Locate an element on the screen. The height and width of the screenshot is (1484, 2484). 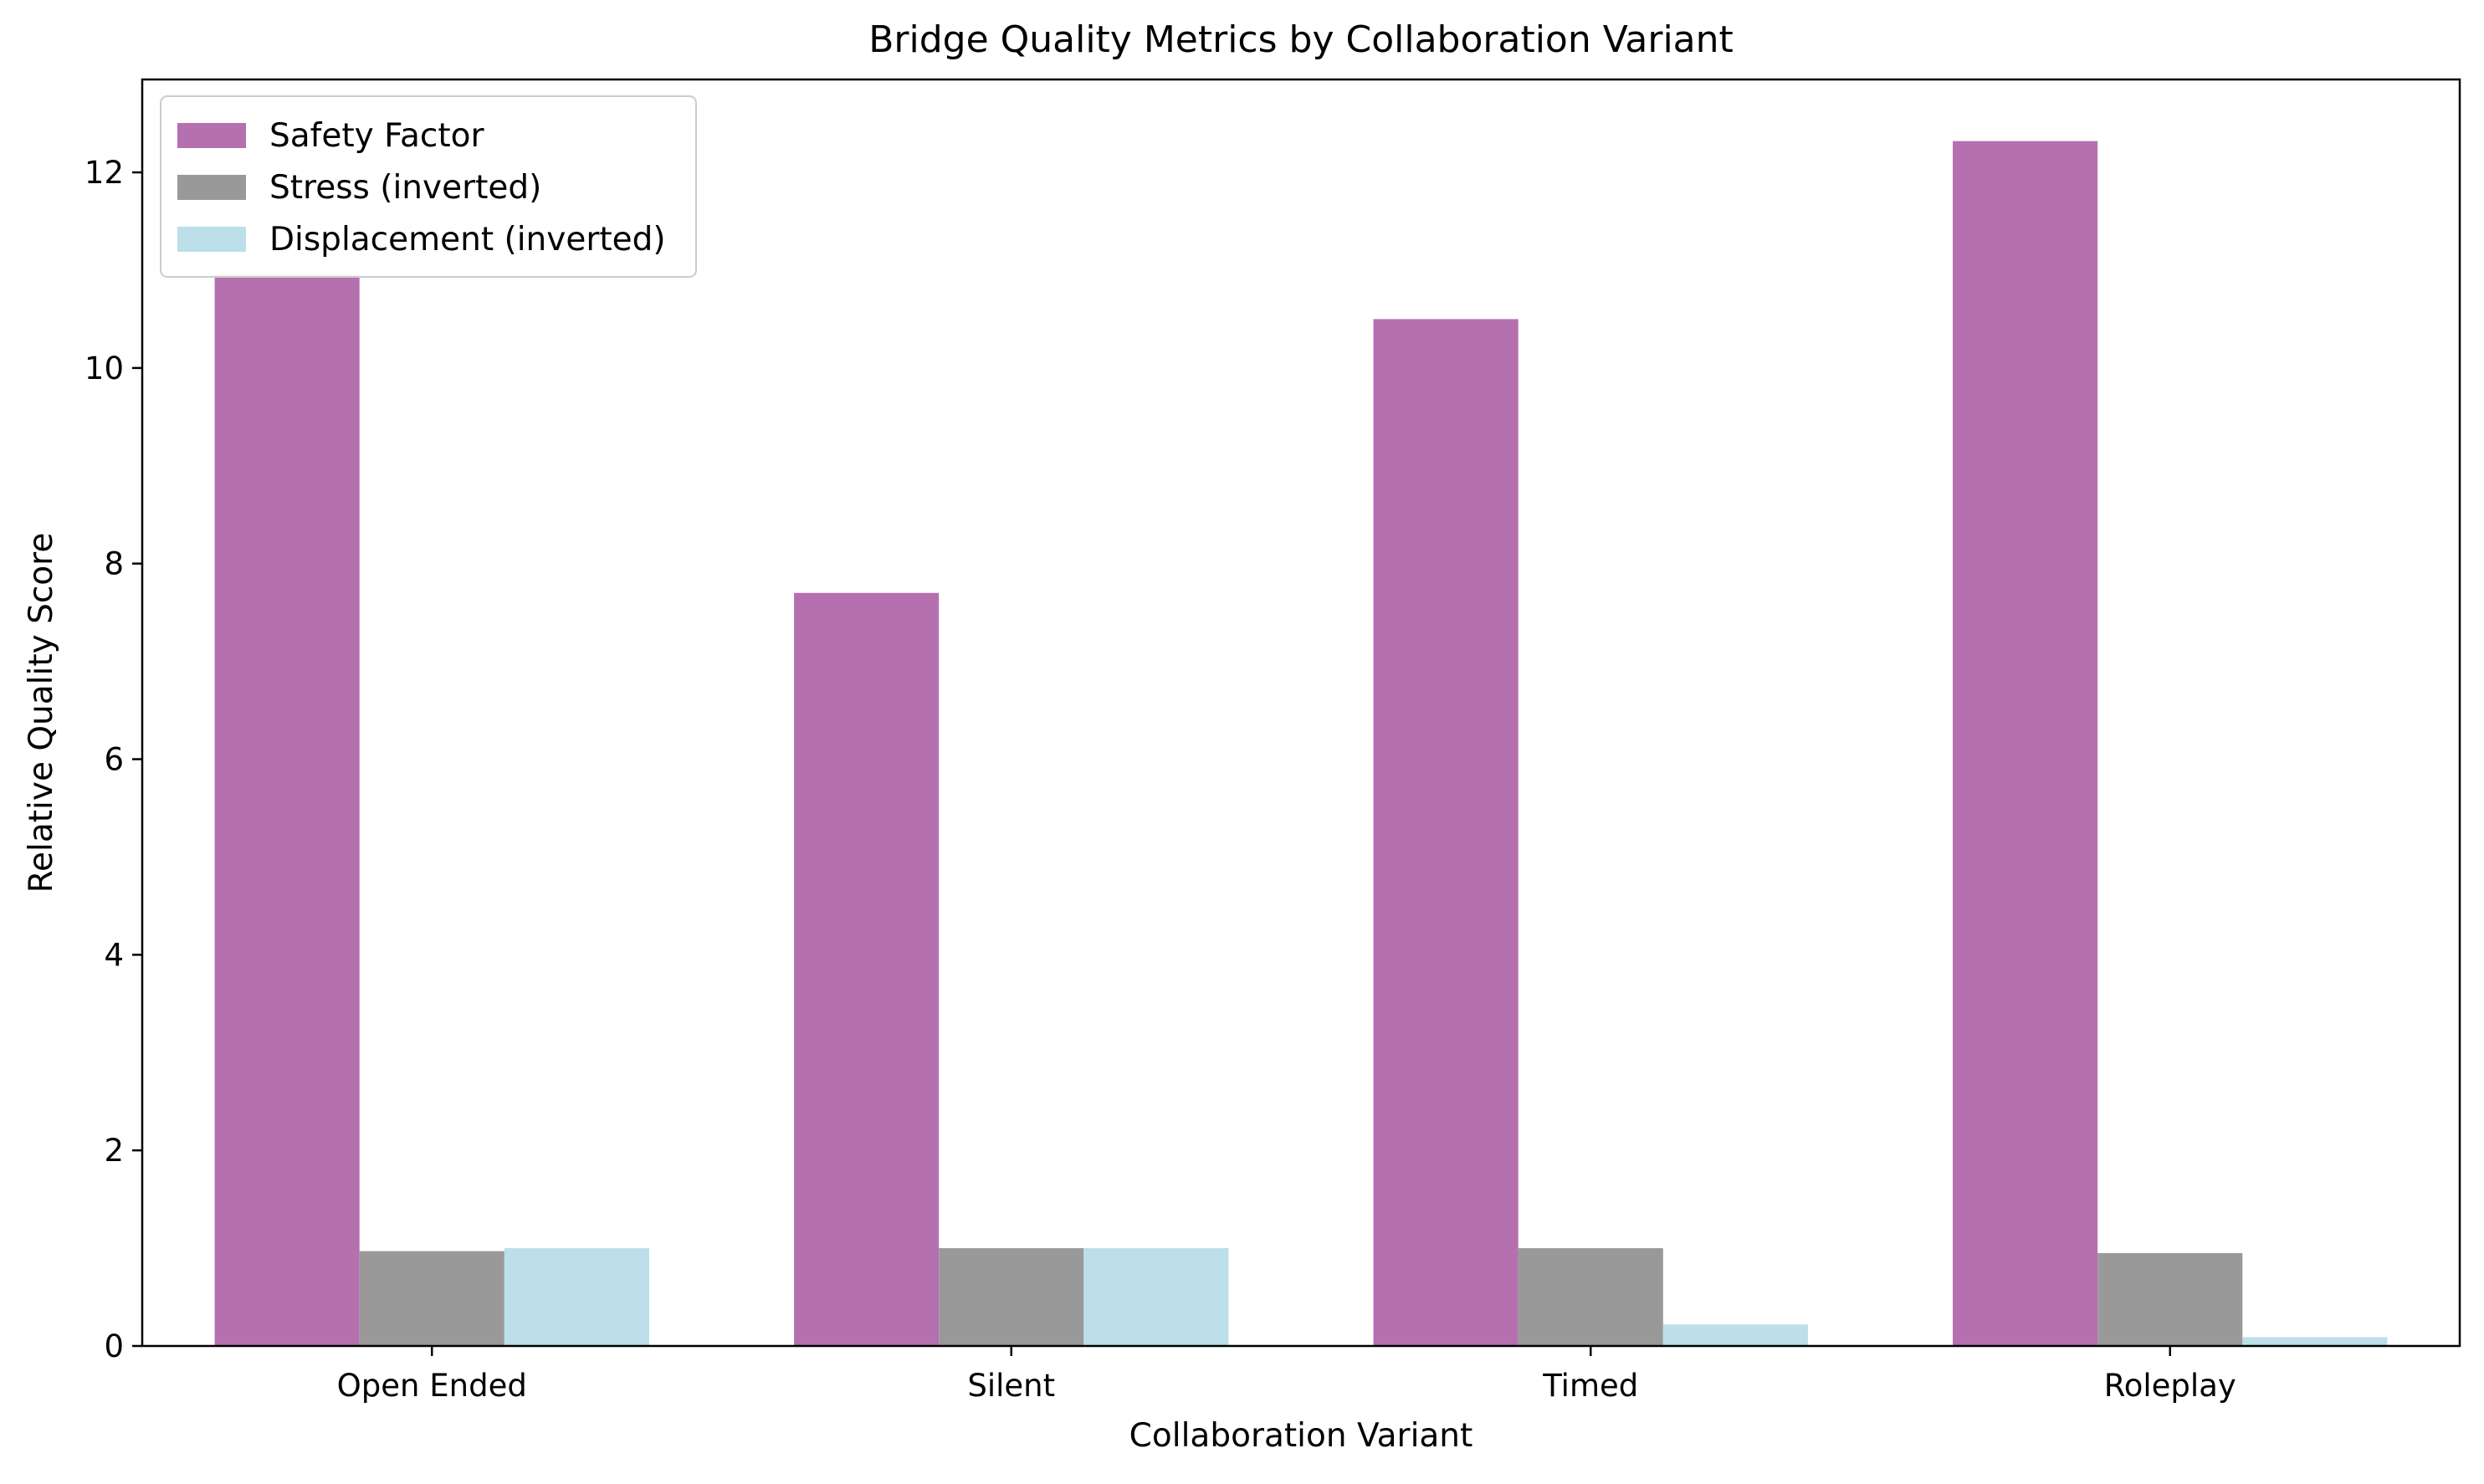
y-tick-label-0: 0 is located at coordinates (114, 1346).